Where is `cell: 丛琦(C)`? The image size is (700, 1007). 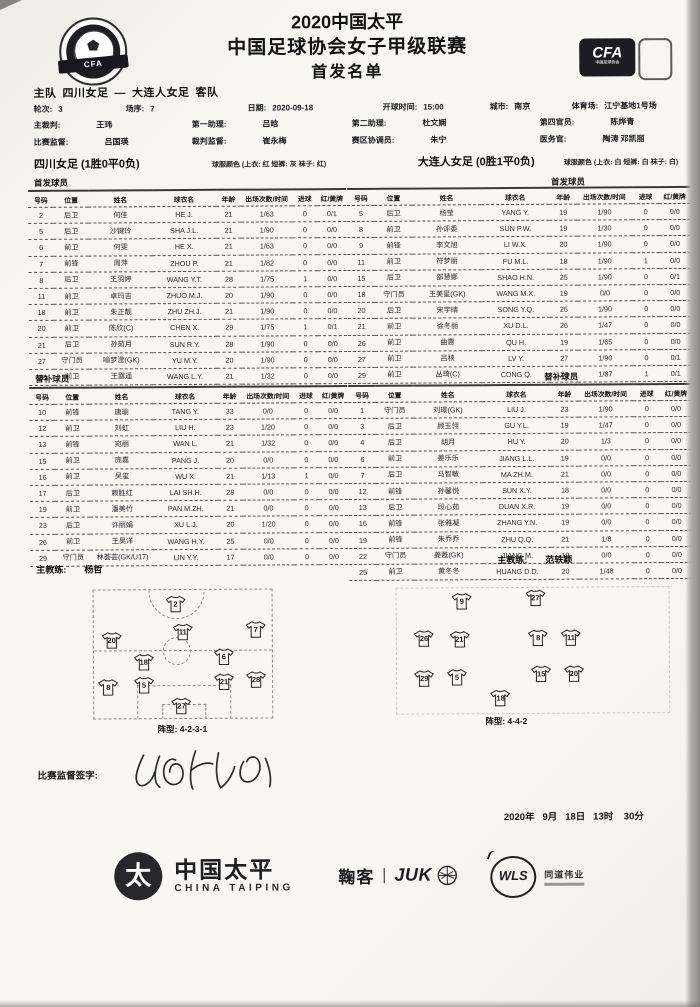 cell: 丛琦(C) is located at coordinates (448, 375).